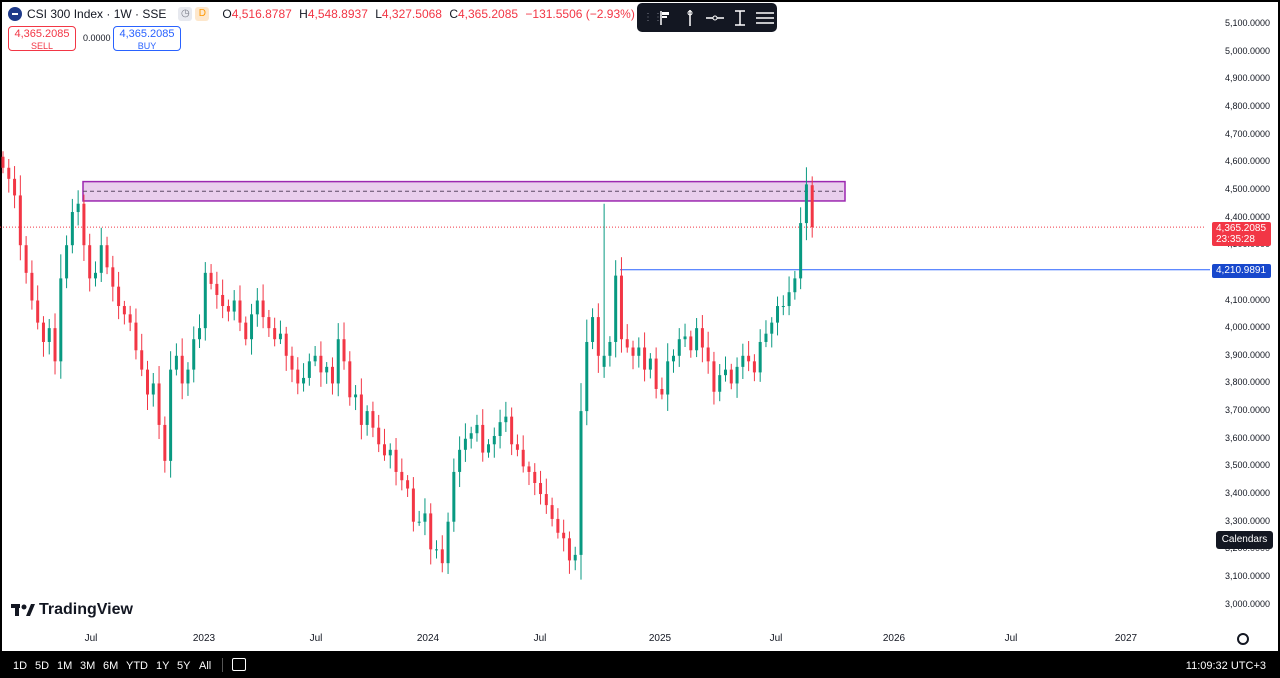 The height and width of the screenshot is (678, 1280). Describe the element at coordinates (1247, 354) in the screenshot. I see `price-tick-label: 3,900.0000` at that location.